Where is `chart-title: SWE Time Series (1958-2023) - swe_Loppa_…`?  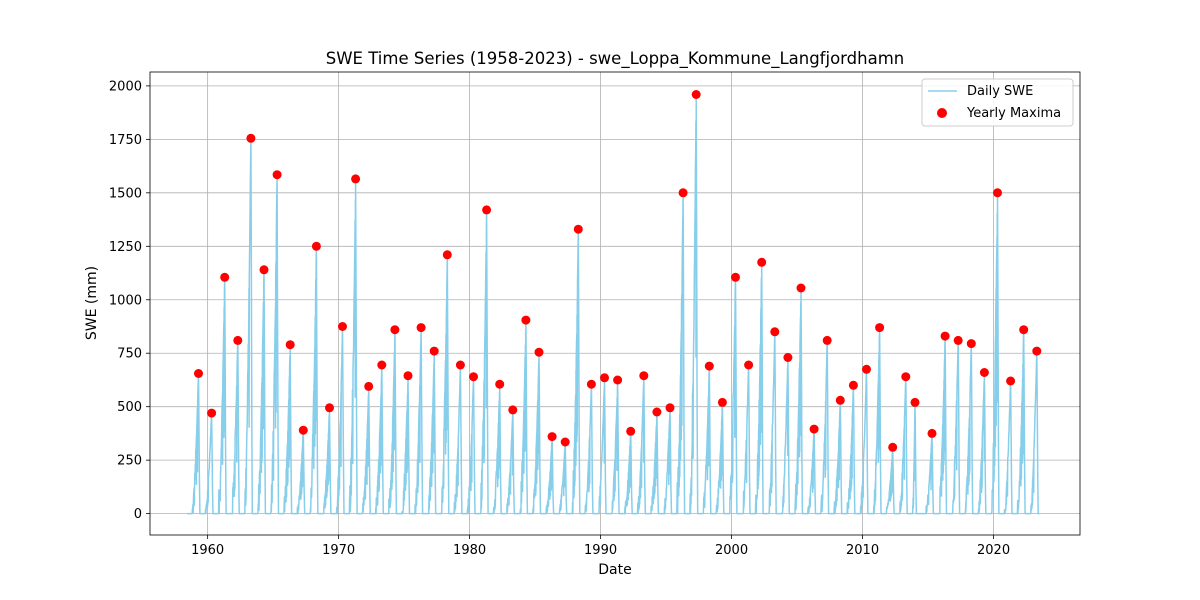
chart-title: SWE Time Series (1958-2023) - swe_Loppa_… is located at coordinates (615, 59).